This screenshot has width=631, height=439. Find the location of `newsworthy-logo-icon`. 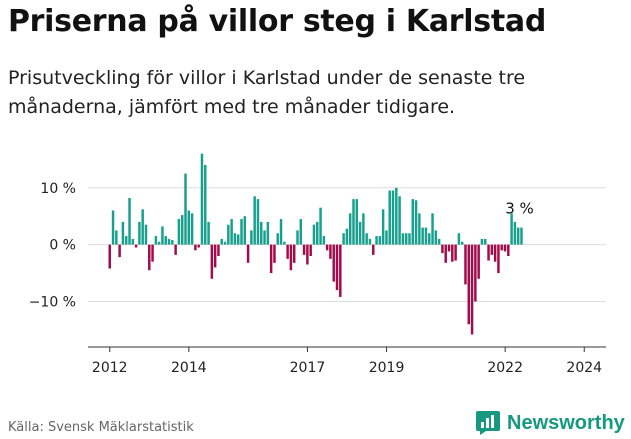

newsworthy-logo-icon is located at coordinates (488, 423).